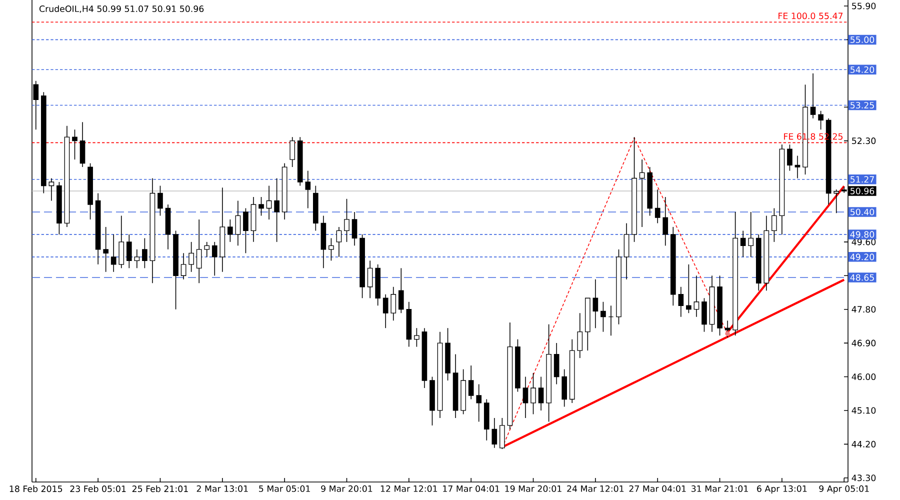  I want to click on ref-line-label: FE 100.0 55.47, so click(810, 16).